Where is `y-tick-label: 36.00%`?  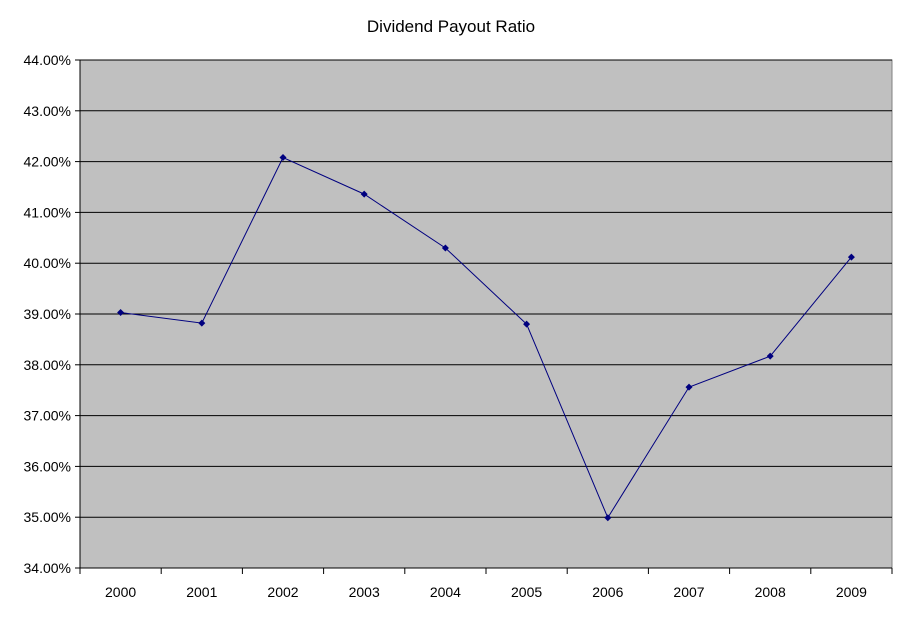 y-tick-label: 36.00% is located at coordinates (47, 466).